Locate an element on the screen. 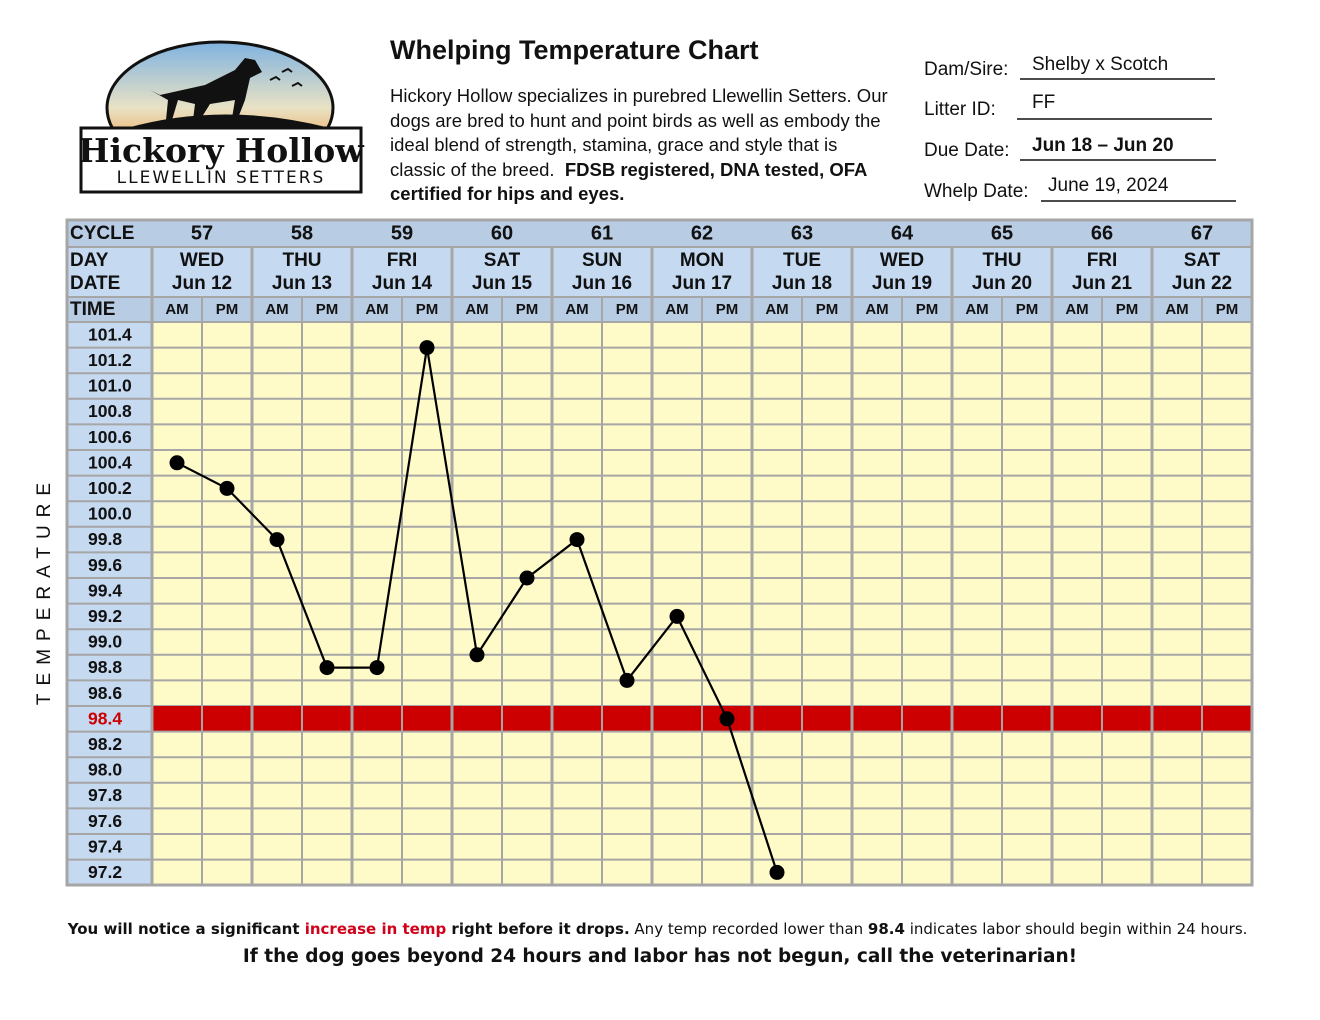 This screenshot has height=1020, width=1320. day-name: FRI is located at coordinates (1102, 260).